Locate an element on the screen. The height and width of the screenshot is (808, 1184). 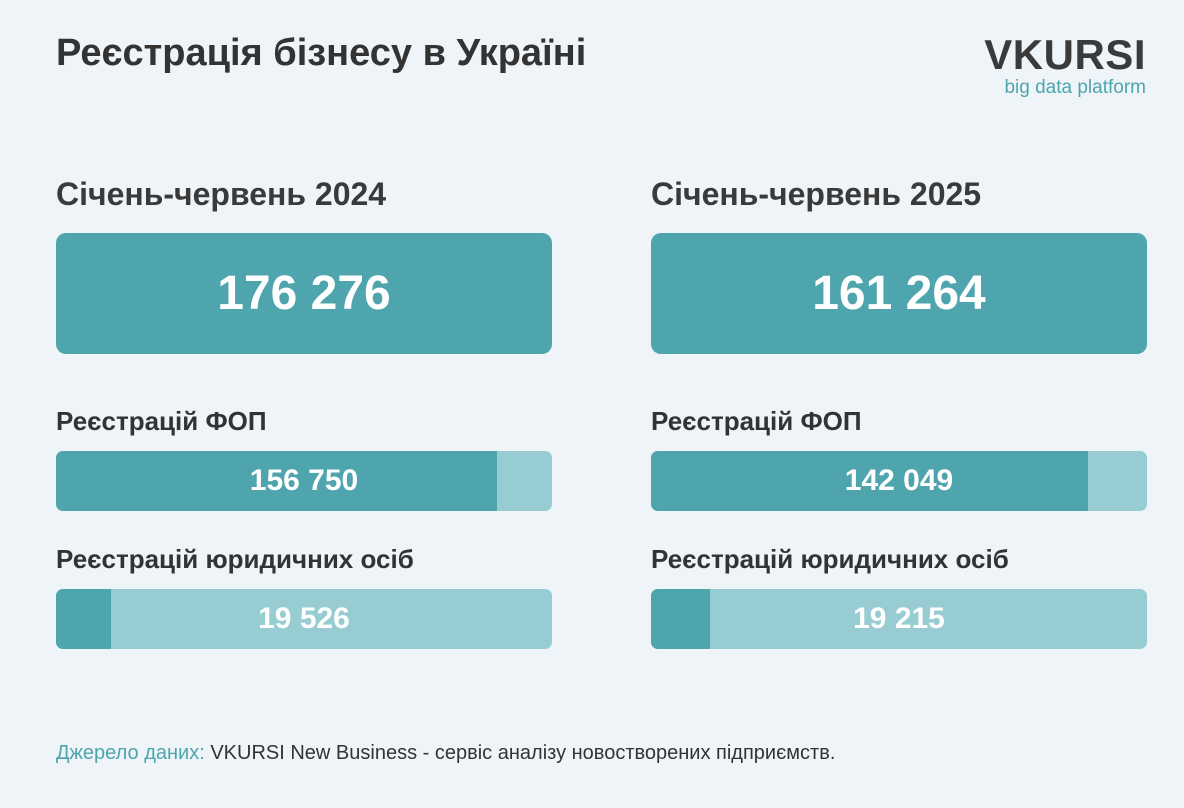
fop-bar: 156 750 is located at coordinates (304, 481).